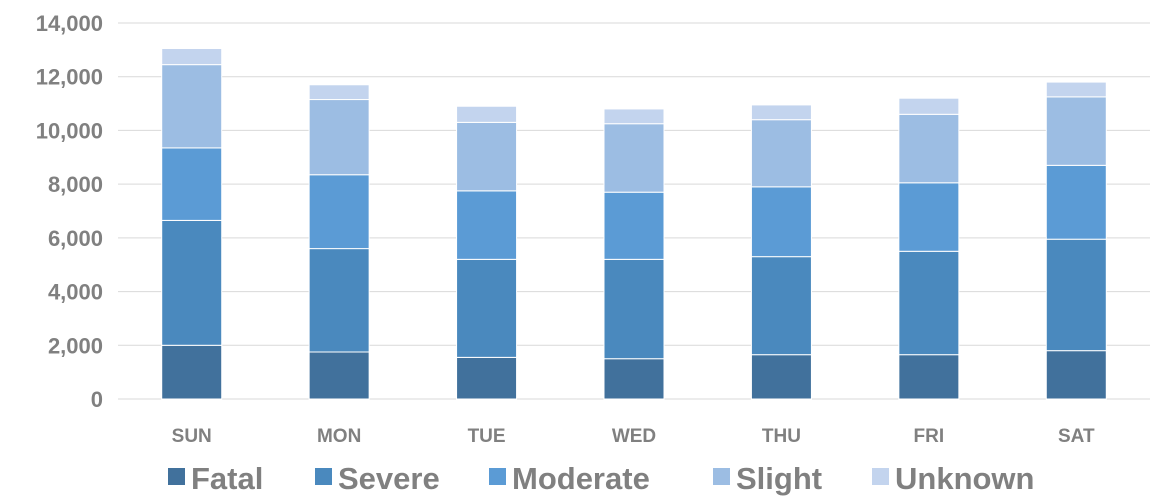  Describe the element at coordinates (75, 184) in the screenshot. I see `y-tick-label: 8,000` at that location.